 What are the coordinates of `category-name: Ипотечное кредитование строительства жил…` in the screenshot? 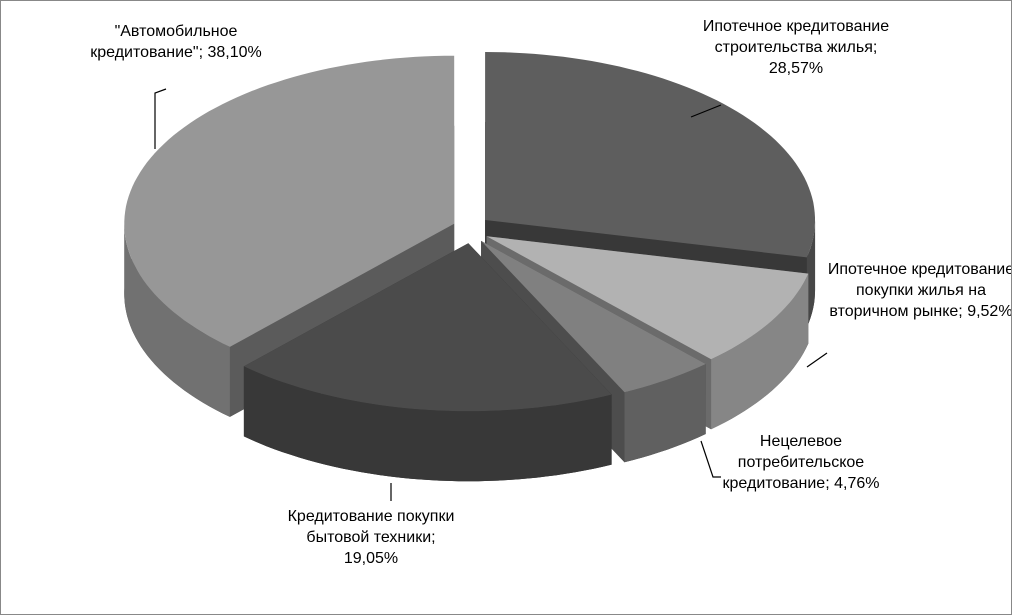 It's located at (796, 37).